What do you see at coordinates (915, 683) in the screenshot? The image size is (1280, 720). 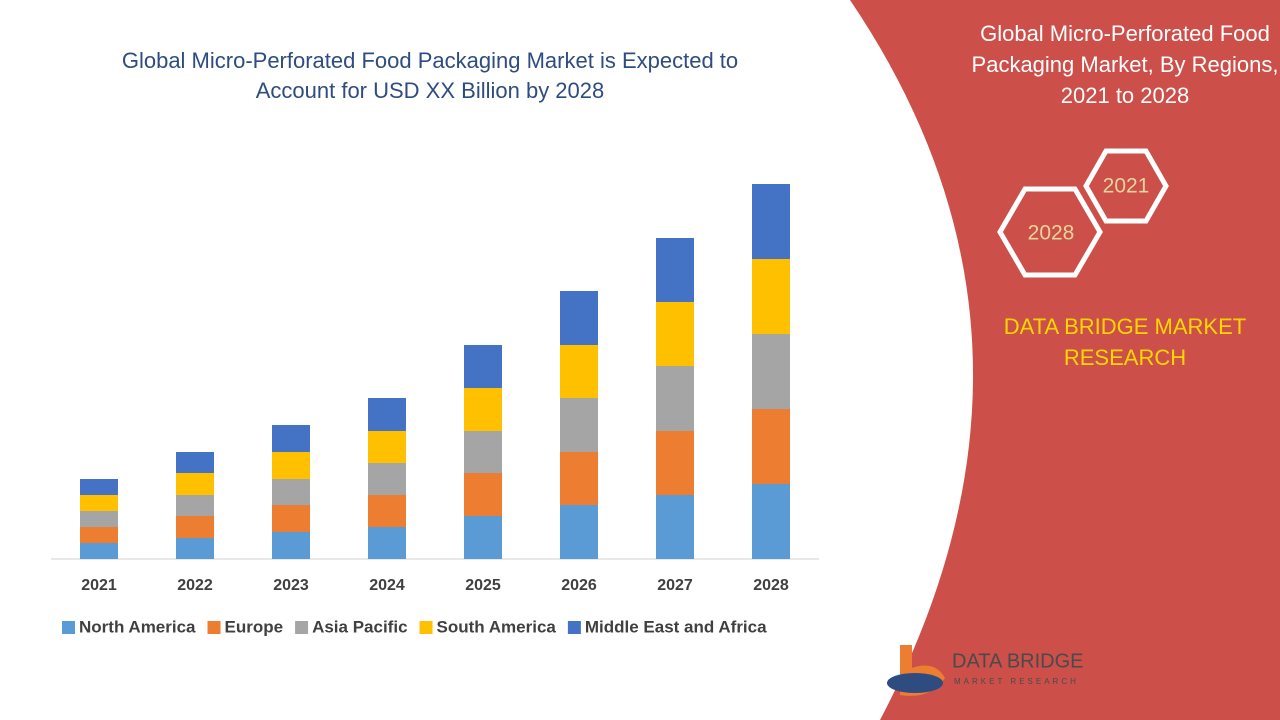 I see `logo-mark` at bounding box center [915, 683].